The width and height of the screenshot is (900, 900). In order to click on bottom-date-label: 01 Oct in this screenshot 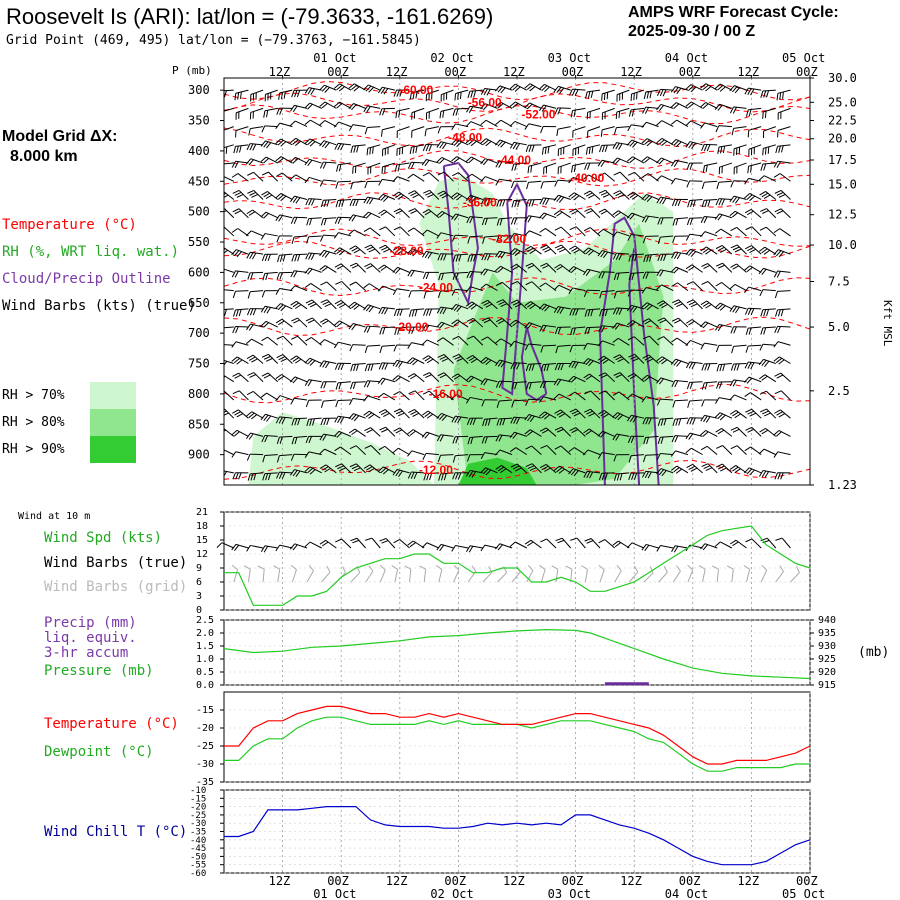, I will do `click(334, 893)`.